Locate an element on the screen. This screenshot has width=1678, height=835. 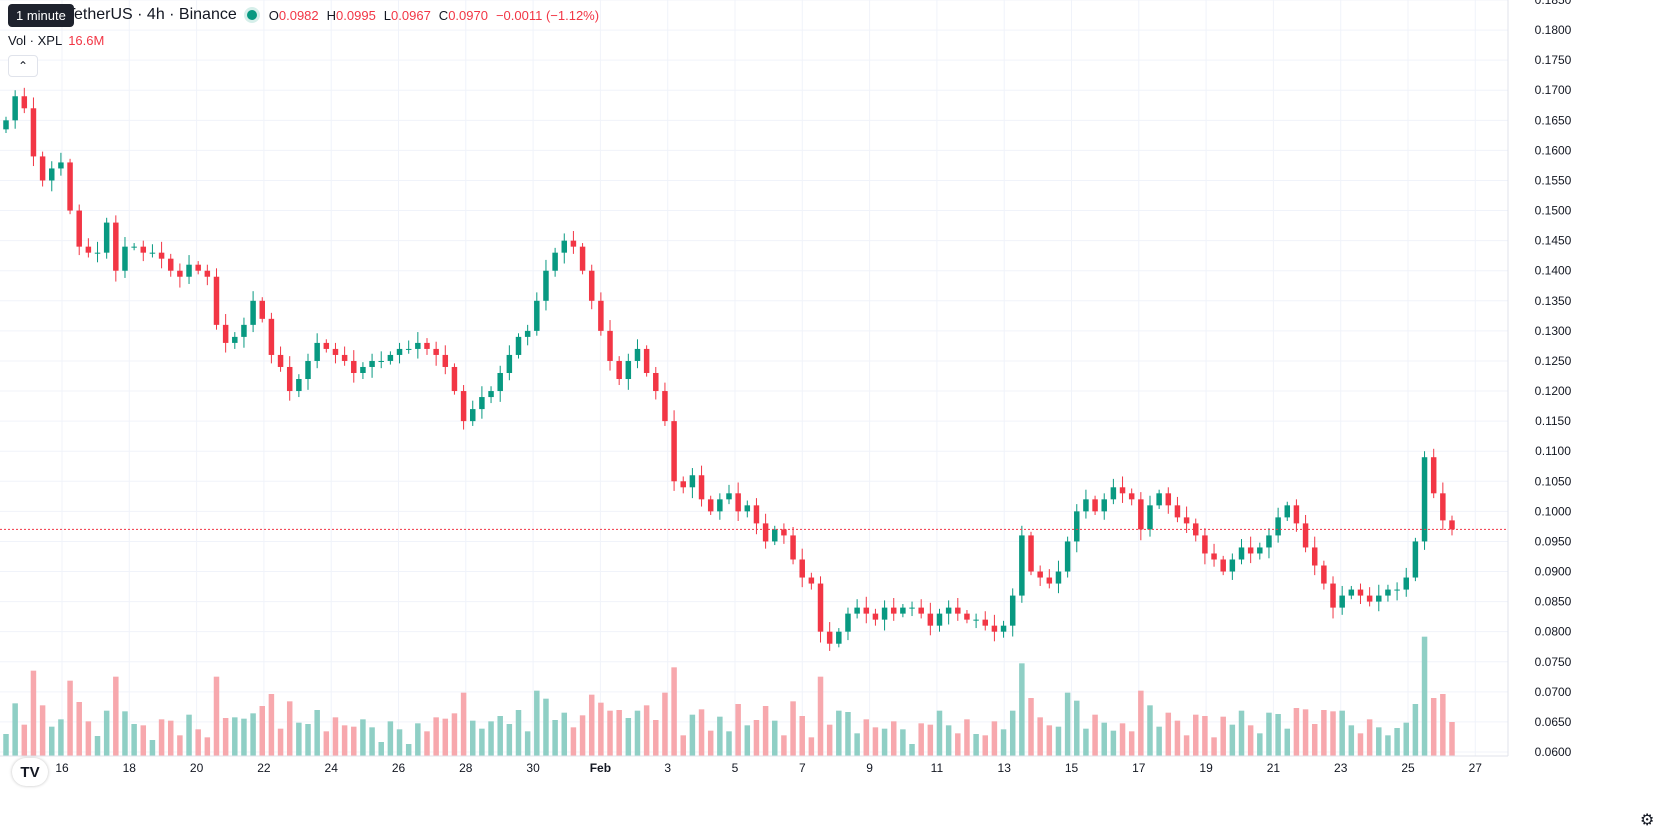
volume-value: 16.6M is located at coordinates (86, 40).